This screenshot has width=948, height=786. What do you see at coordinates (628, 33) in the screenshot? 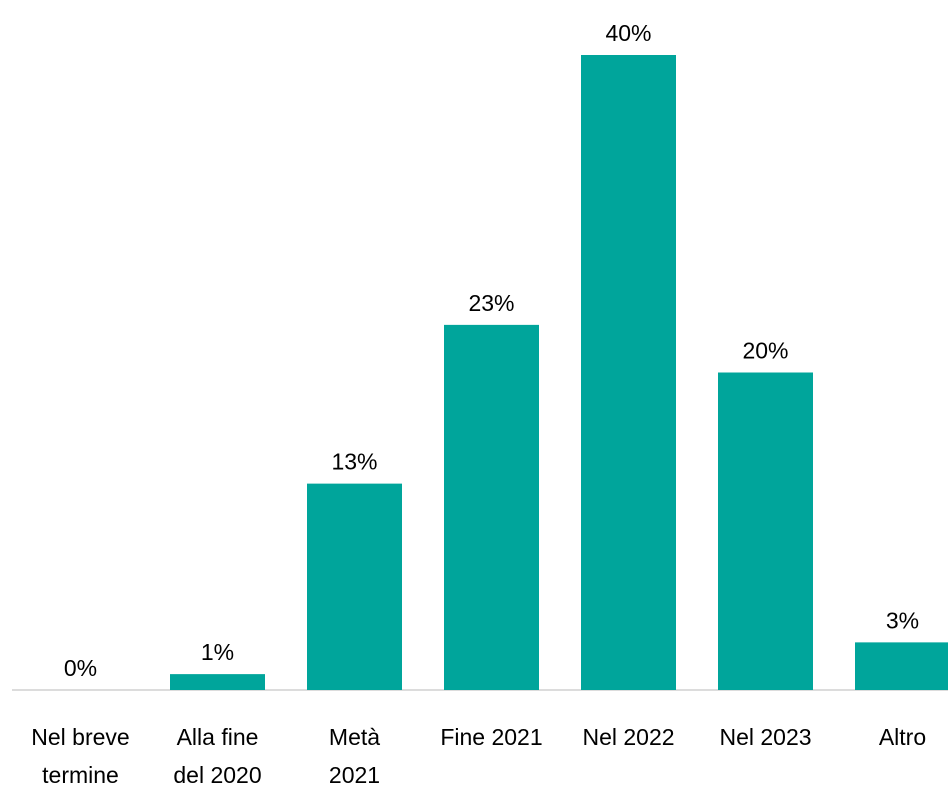
I see `value-label: 40%` at bounding box center [628, 33].